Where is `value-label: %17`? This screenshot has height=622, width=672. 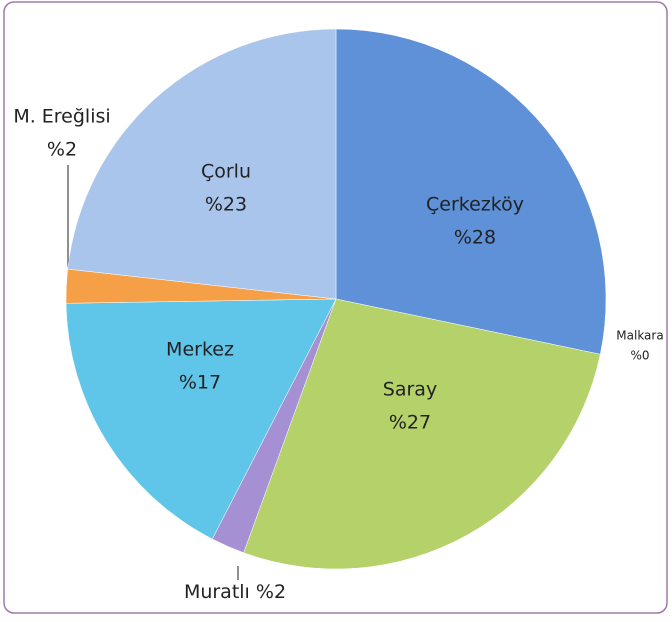
value-label: %17 is located at coordinates (200, 383).